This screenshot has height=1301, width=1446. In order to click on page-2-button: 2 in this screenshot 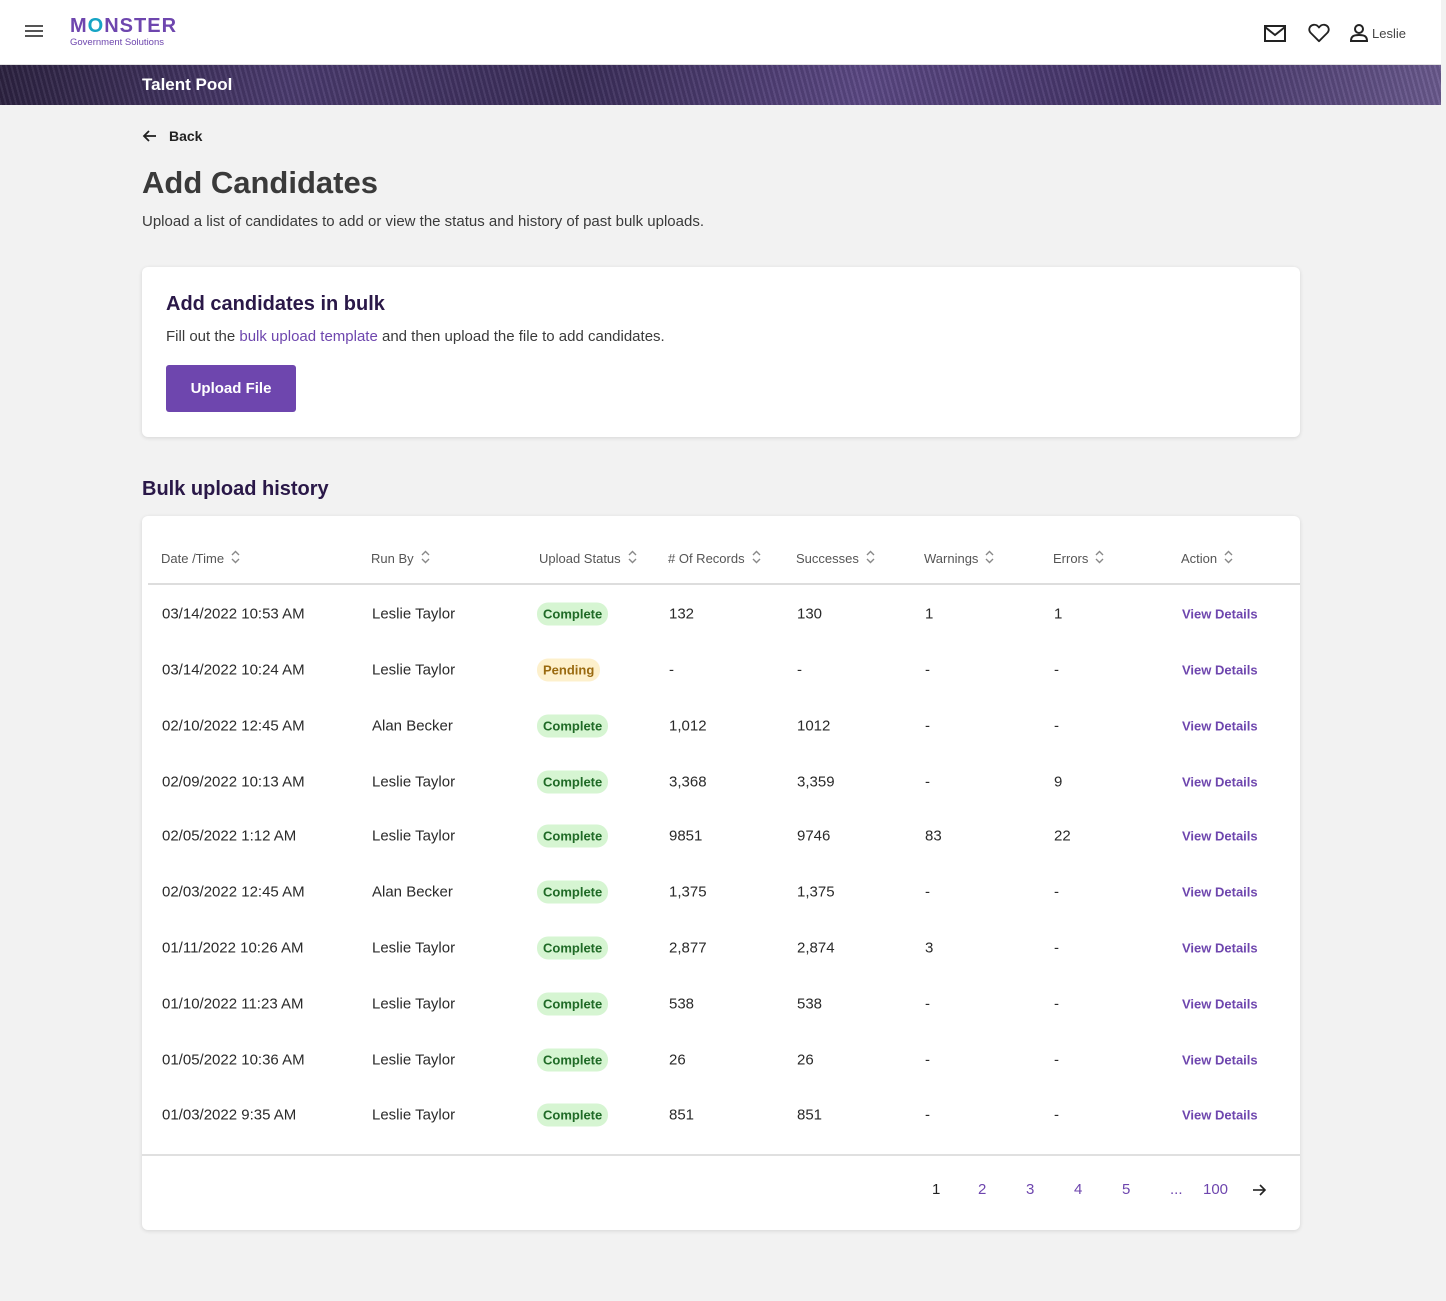, I will do `click(982, 1189)`.